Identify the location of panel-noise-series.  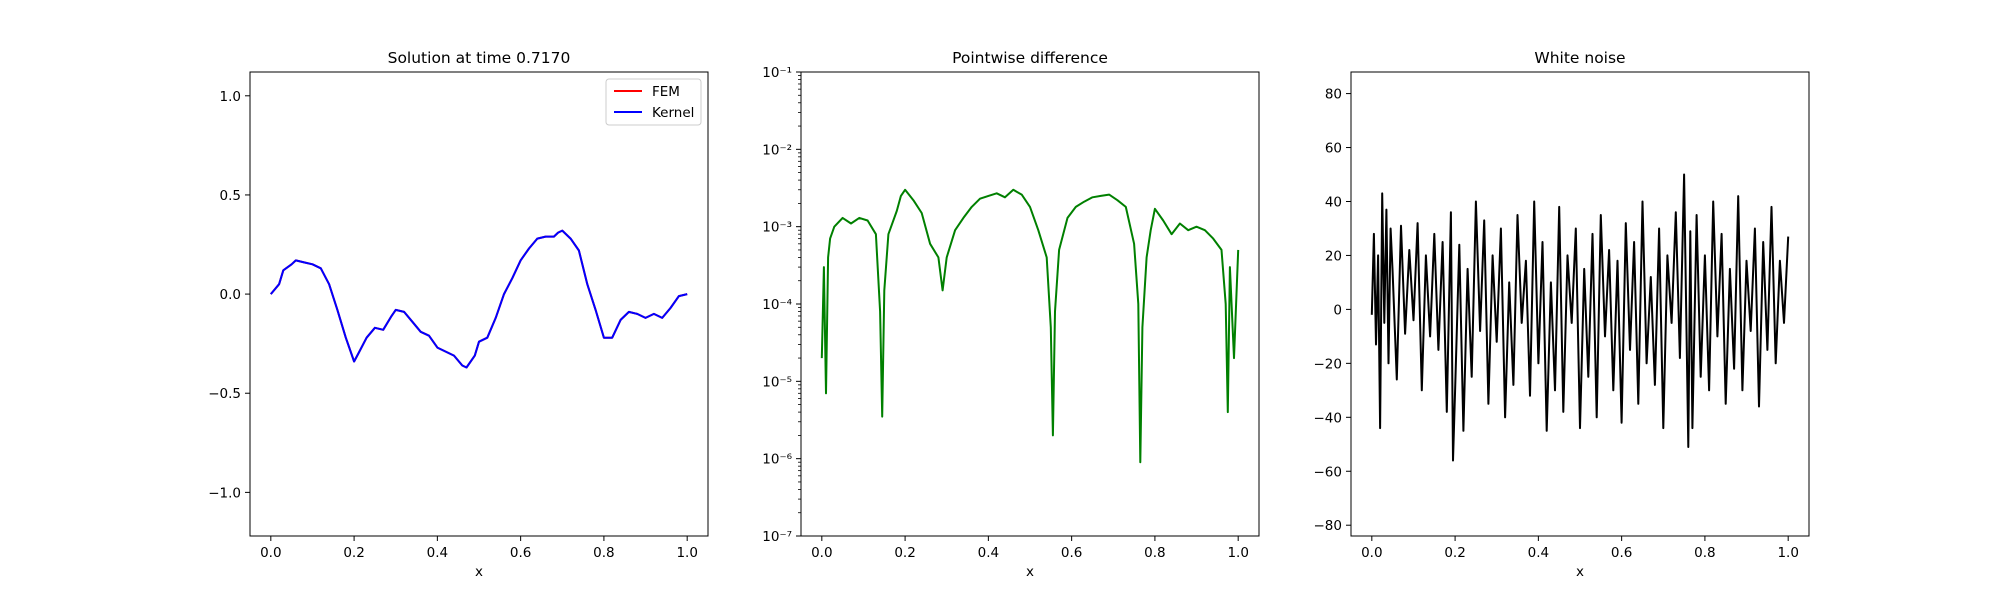
(1580, 317).